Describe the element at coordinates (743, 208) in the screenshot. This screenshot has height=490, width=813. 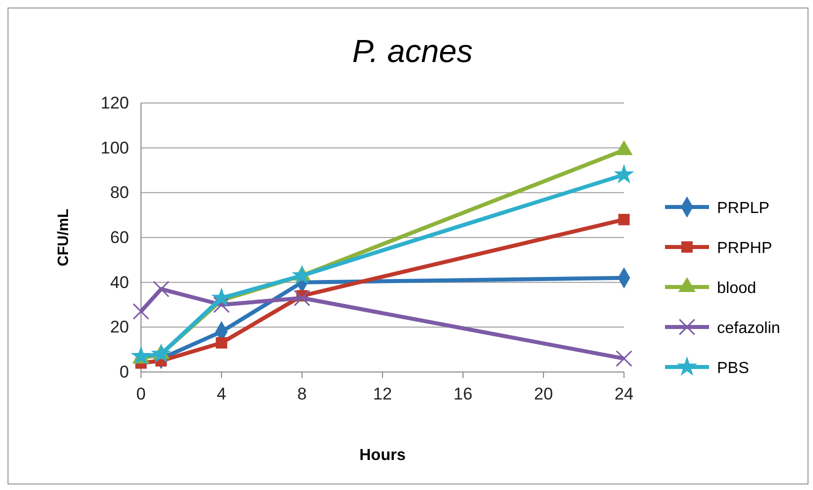
I see `legend-label: PRPLP` at that location.